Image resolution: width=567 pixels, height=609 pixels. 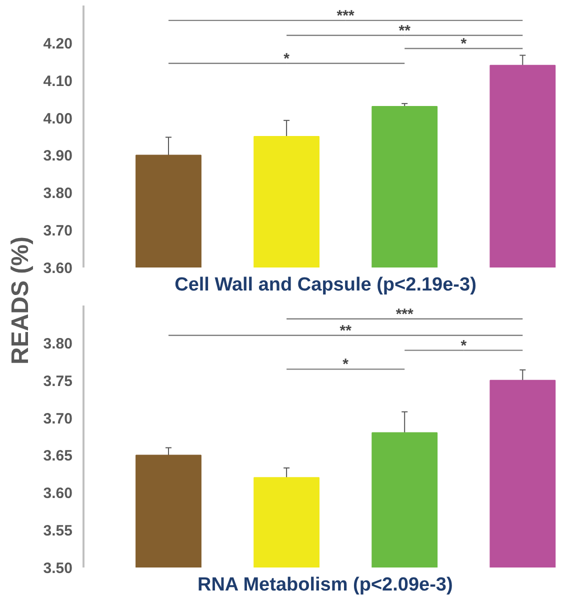 What do you see at coordinates (58, 43) in the screenshot?
I see `y-tick-label: 4.20` at bounding box center [58, 43].